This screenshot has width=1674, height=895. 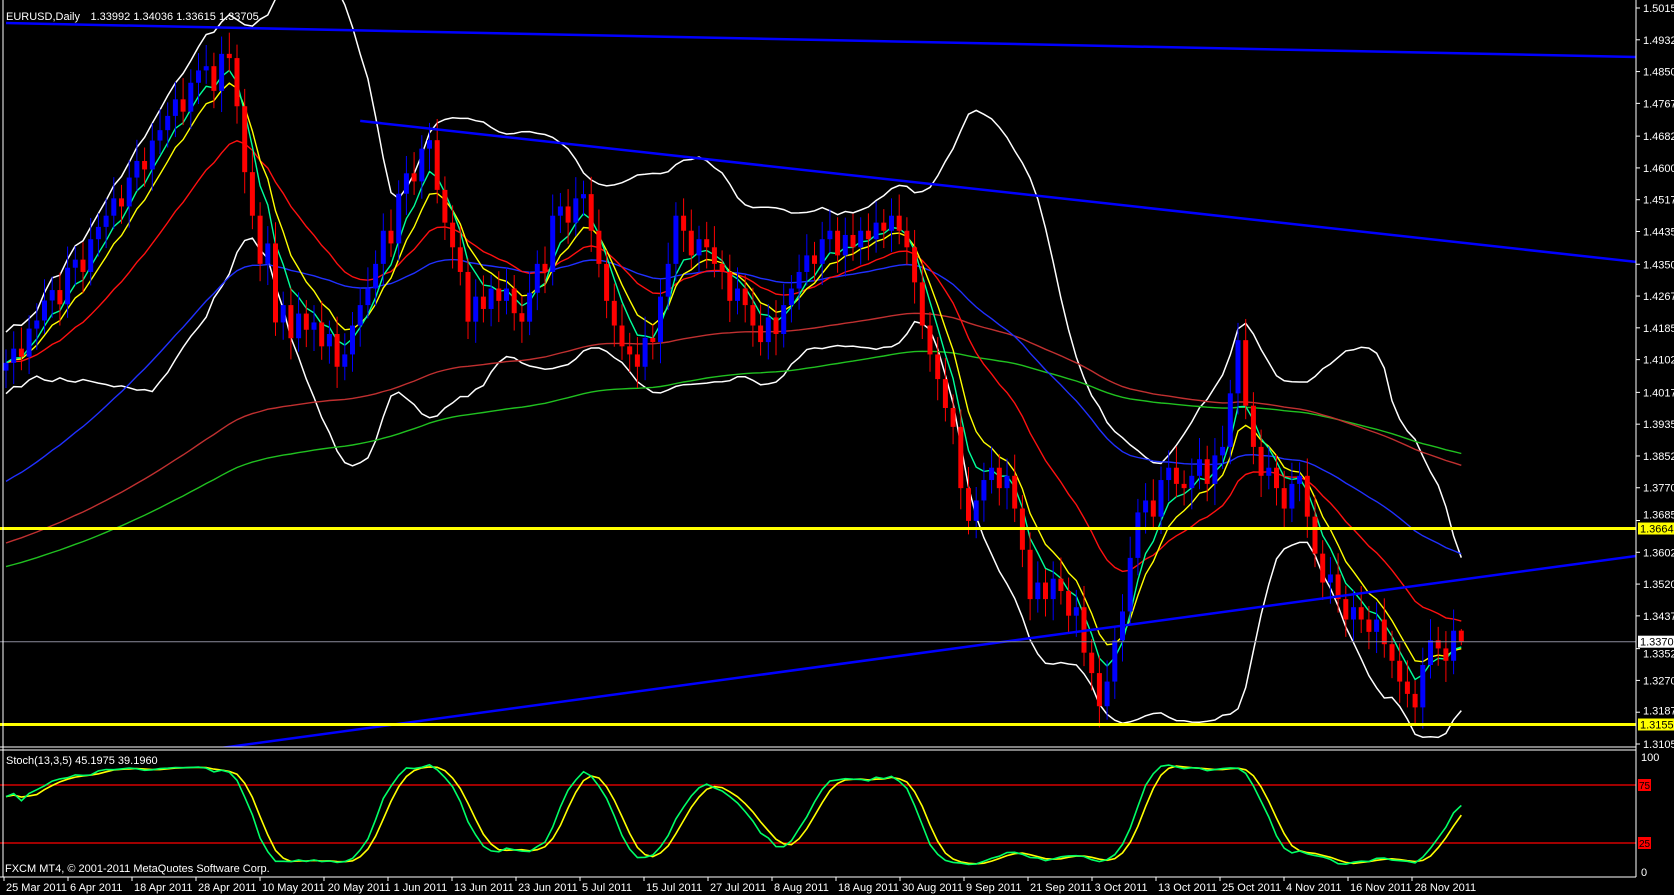 What do you see at coordinates (1658, 489) in the screenshot?
I see `price-tick-label: 1.37700` at bounding box center [1658, 489].